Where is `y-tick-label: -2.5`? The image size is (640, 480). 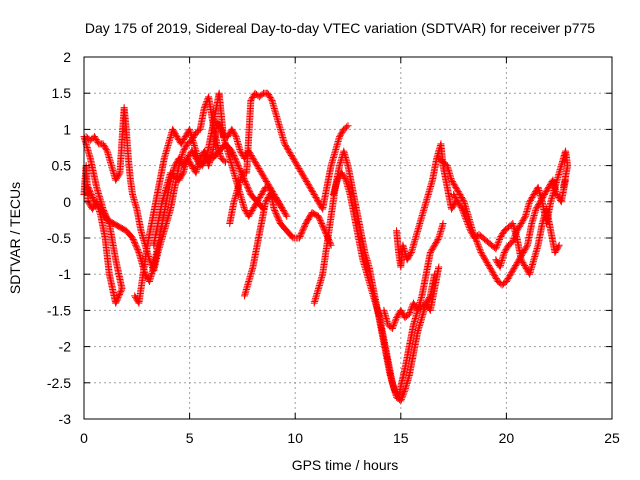 y-tick-label: -2.5 is located at coordinates (59, 383).